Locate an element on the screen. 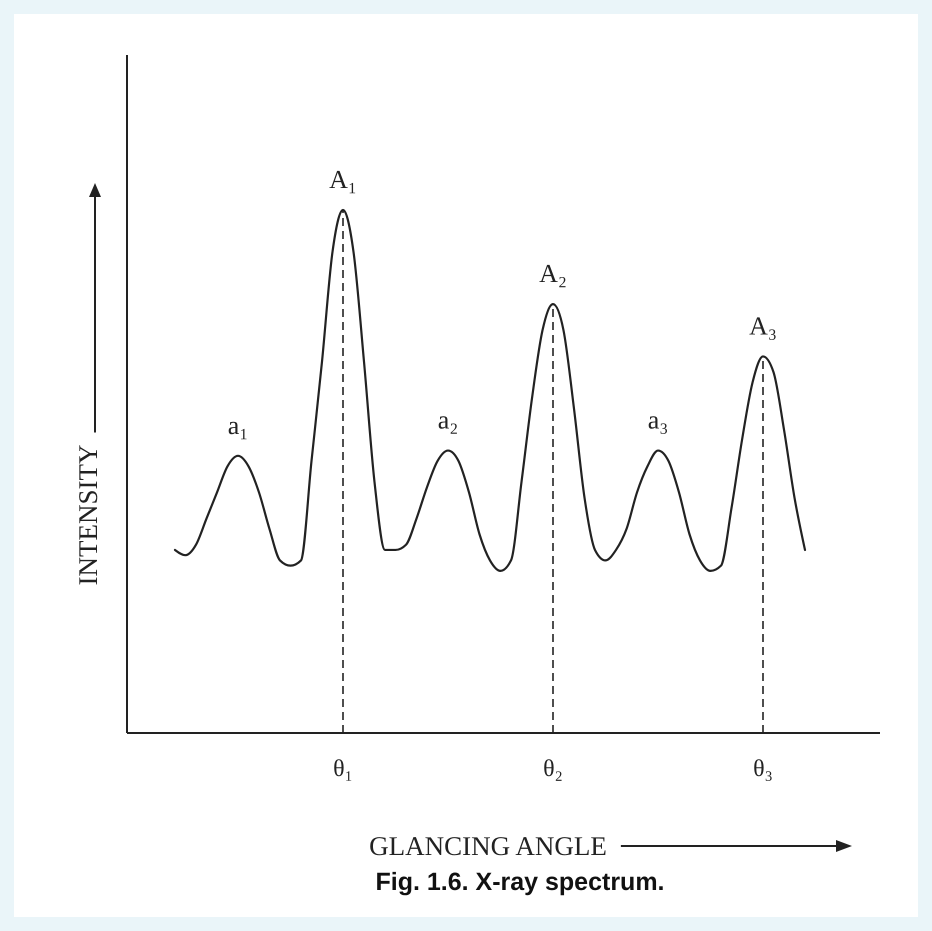  text: A₁ is located at coordinates (343, 179).